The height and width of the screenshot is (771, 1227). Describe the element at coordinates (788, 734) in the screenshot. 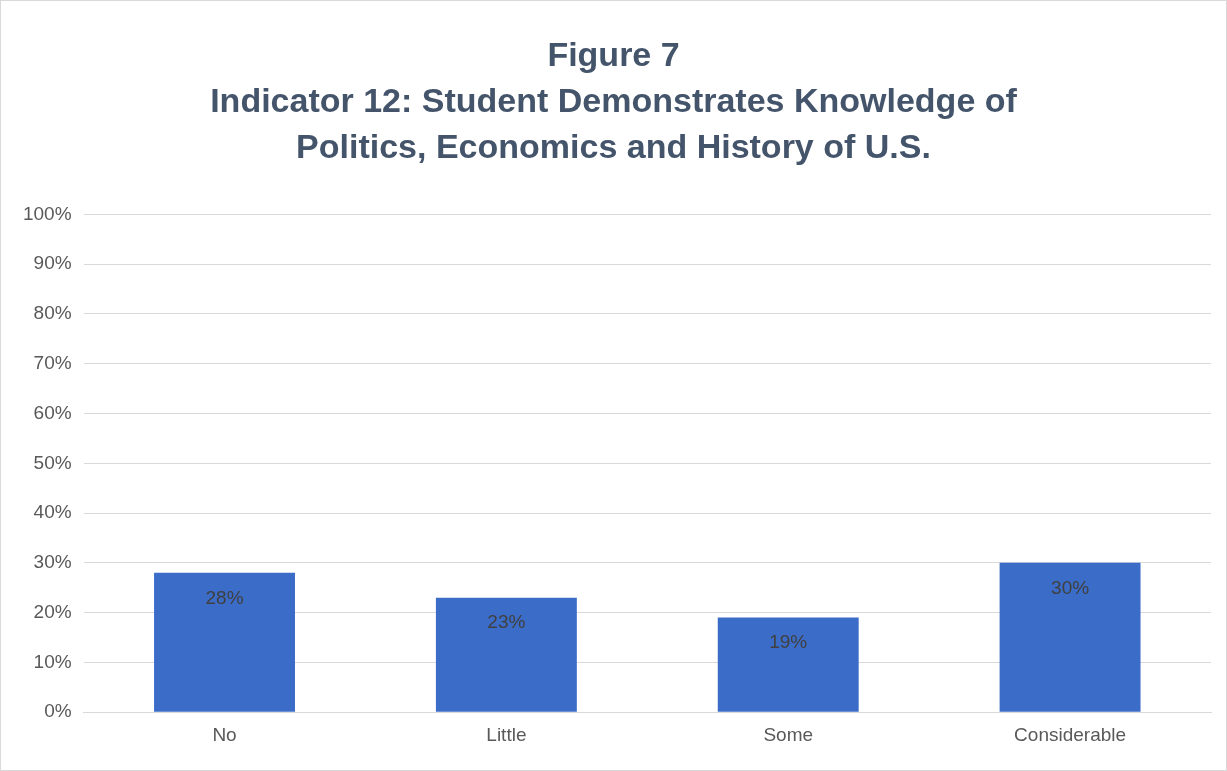

I see `x-tick-label: Some` at that location.